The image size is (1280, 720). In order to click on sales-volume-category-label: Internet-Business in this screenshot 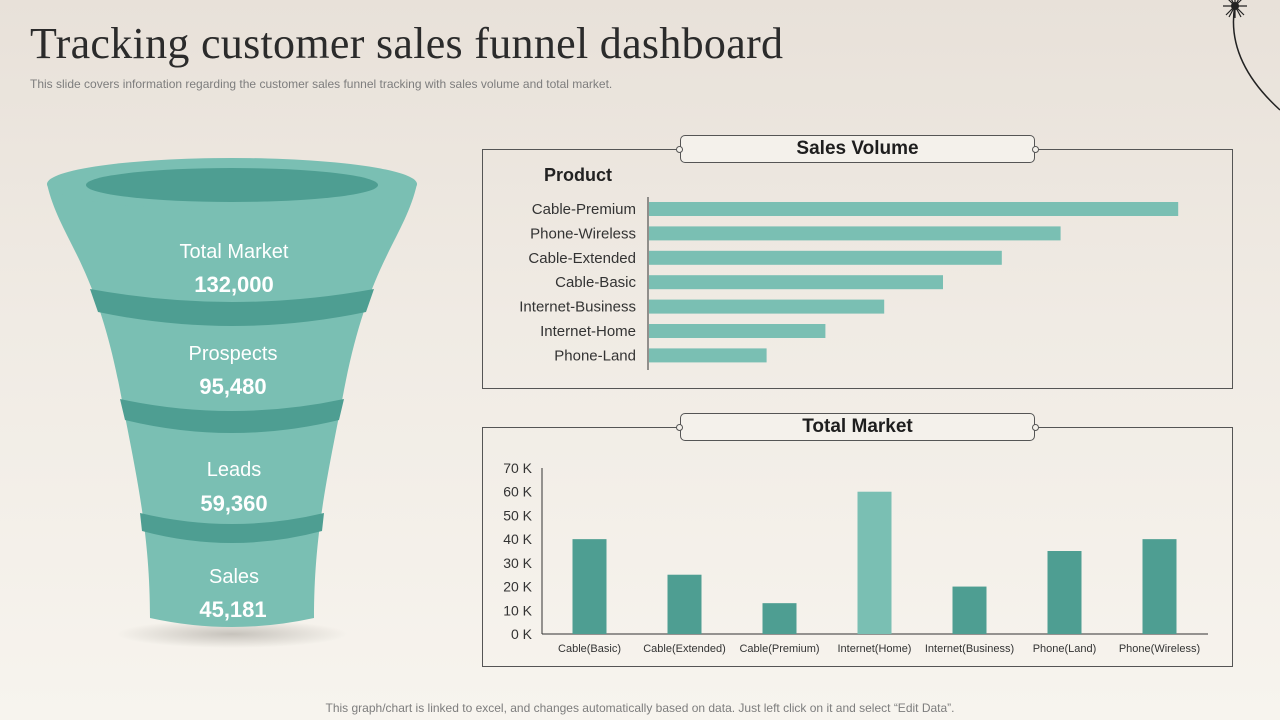, I will do `click(577, 307)`.